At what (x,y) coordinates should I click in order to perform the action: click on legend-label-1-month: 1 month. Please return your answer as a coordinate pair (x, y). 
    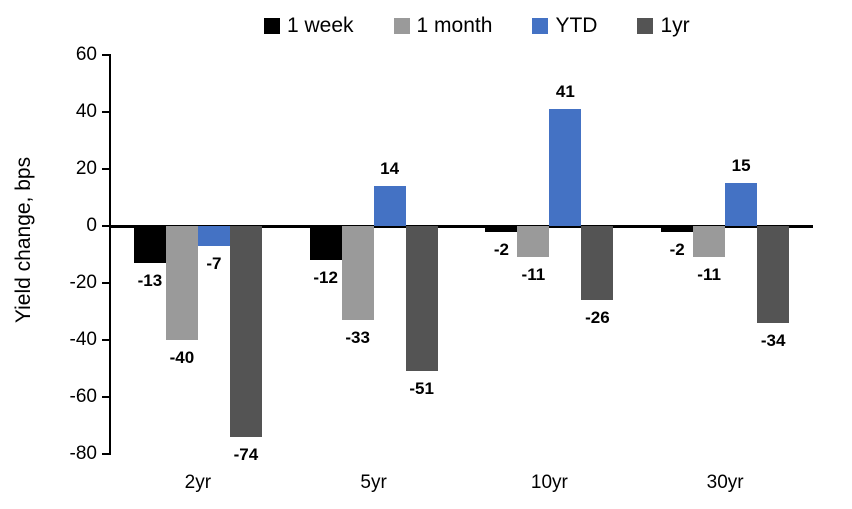
    Looking at the image, I should click on (454, 25).